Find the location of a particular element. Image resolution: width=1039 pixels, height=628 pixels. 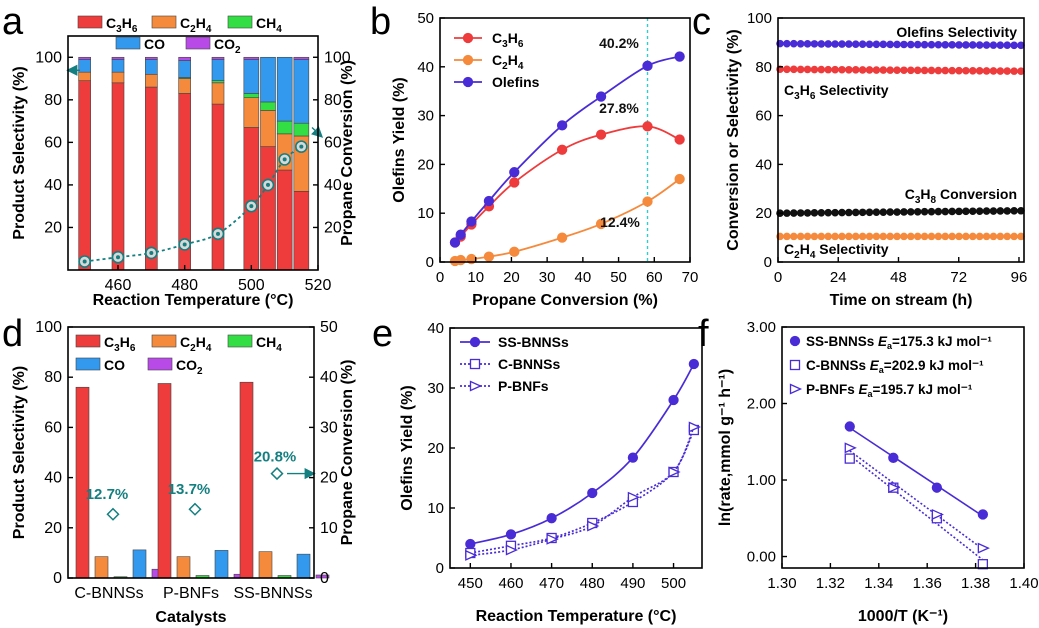

legend-label-Olefins: Olefins is located at coordinates (516, 82).